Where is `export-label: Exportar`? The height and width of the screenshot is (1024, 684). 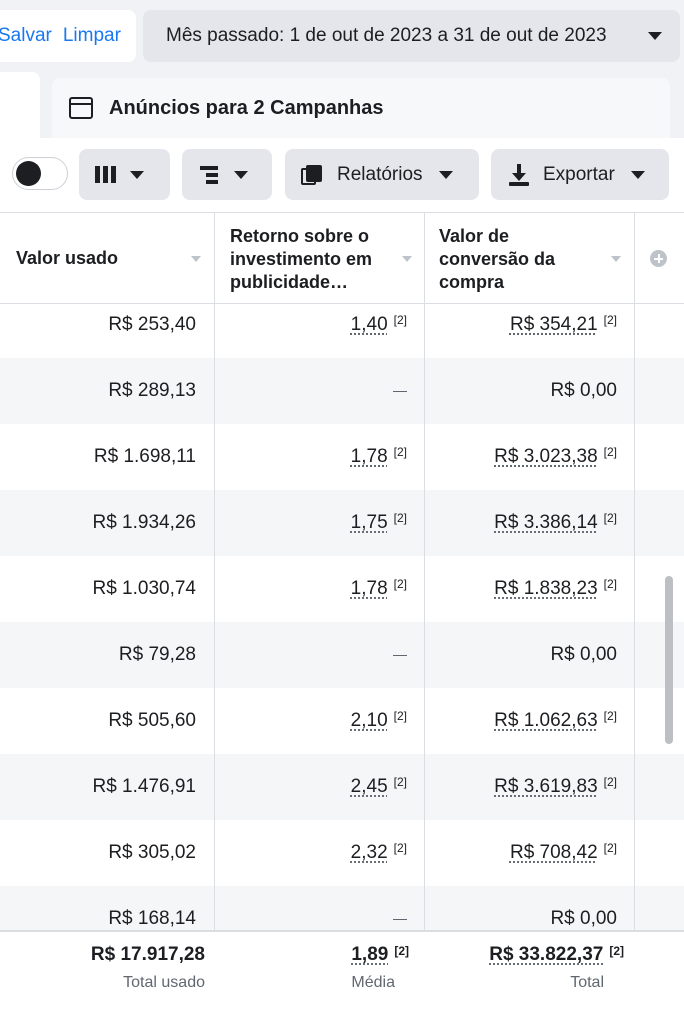
export-label: Exportar is located at coordinates (579, 174).